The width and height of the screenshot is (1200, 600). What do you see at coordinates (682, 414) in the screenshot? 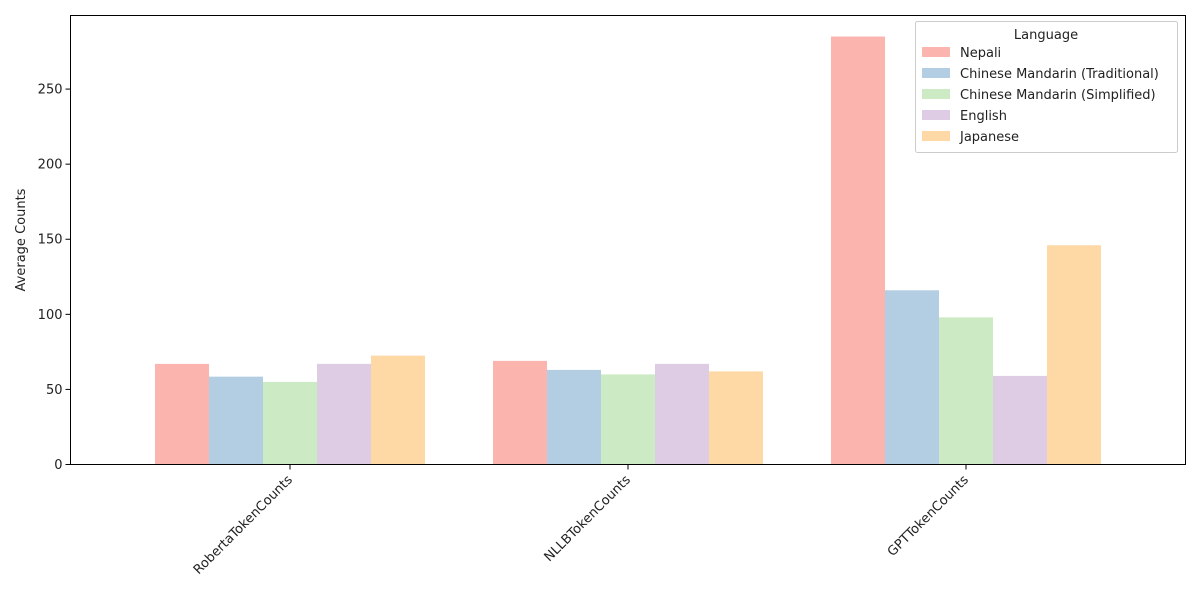
I see `bar-english-nllbtokencounts` at bounding box center [682, 414].